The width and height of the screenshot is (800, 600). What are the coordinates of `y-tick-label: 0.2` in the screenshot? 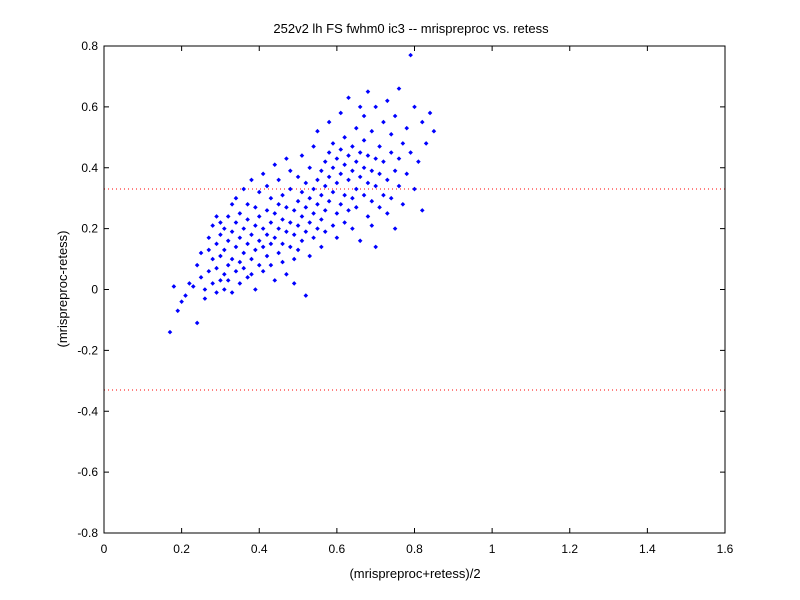 It's located at (89, 229).